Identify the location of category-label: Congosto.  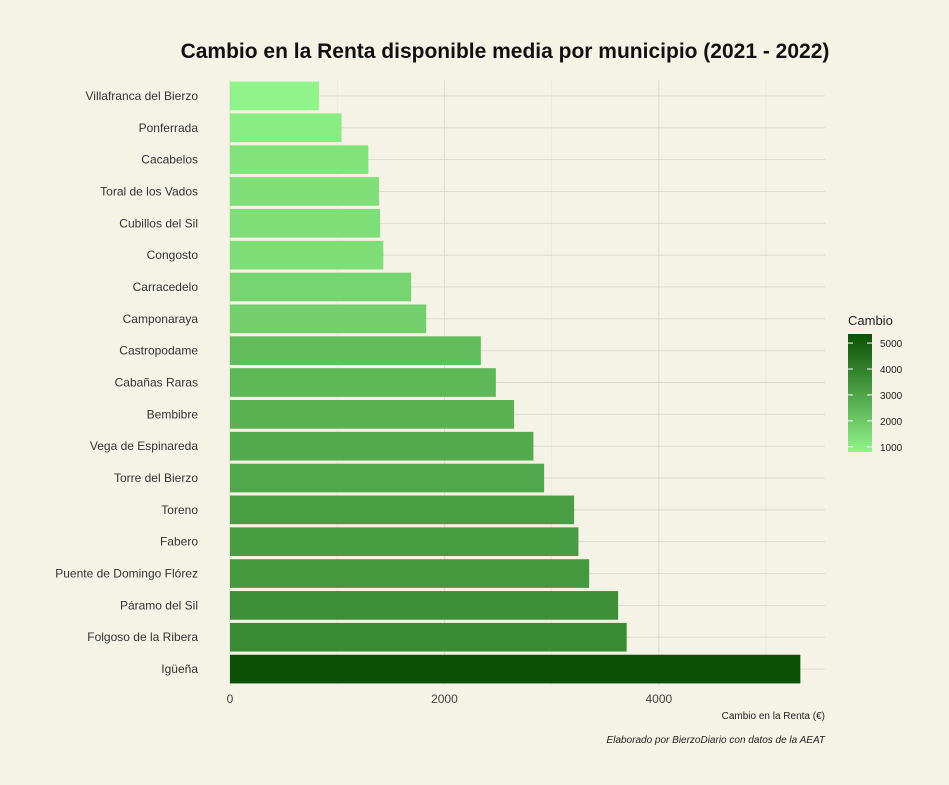
(173, 255).